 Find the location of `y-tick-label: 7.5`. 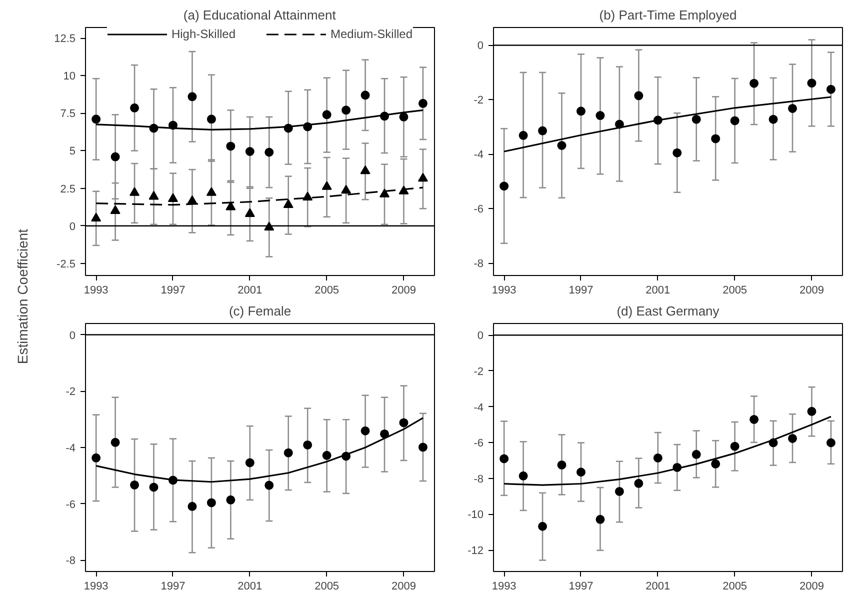

y-tick-label: 7.5 is located at coordinates (68, 114).